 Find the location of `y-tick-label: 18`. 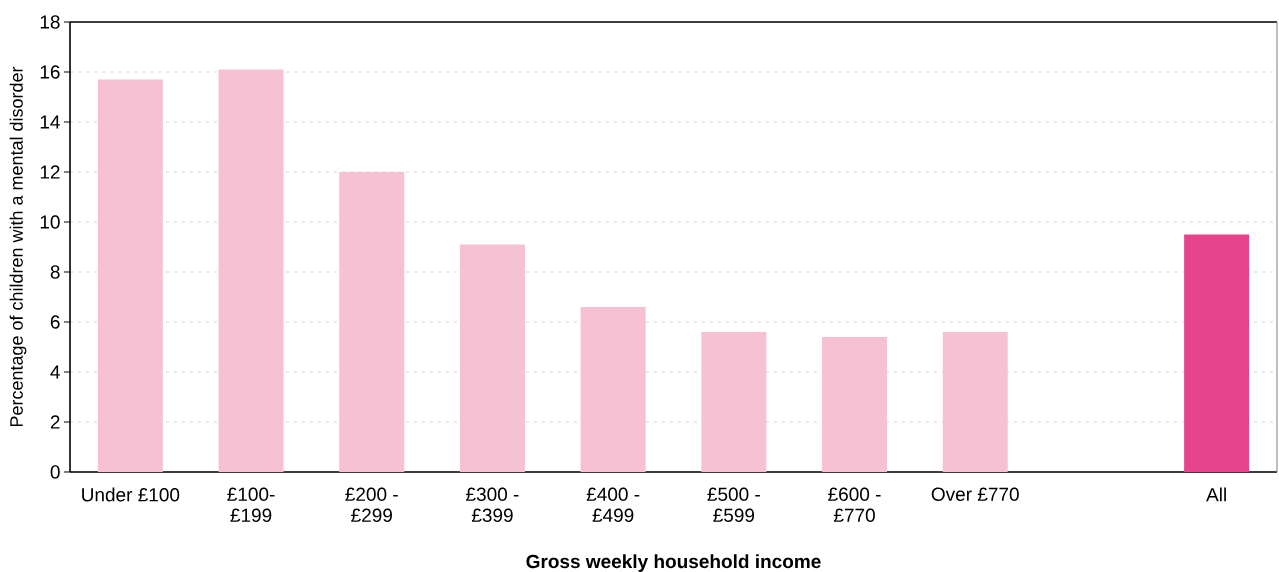

y-tick-label: 18 is located at coordinates (50, 22).